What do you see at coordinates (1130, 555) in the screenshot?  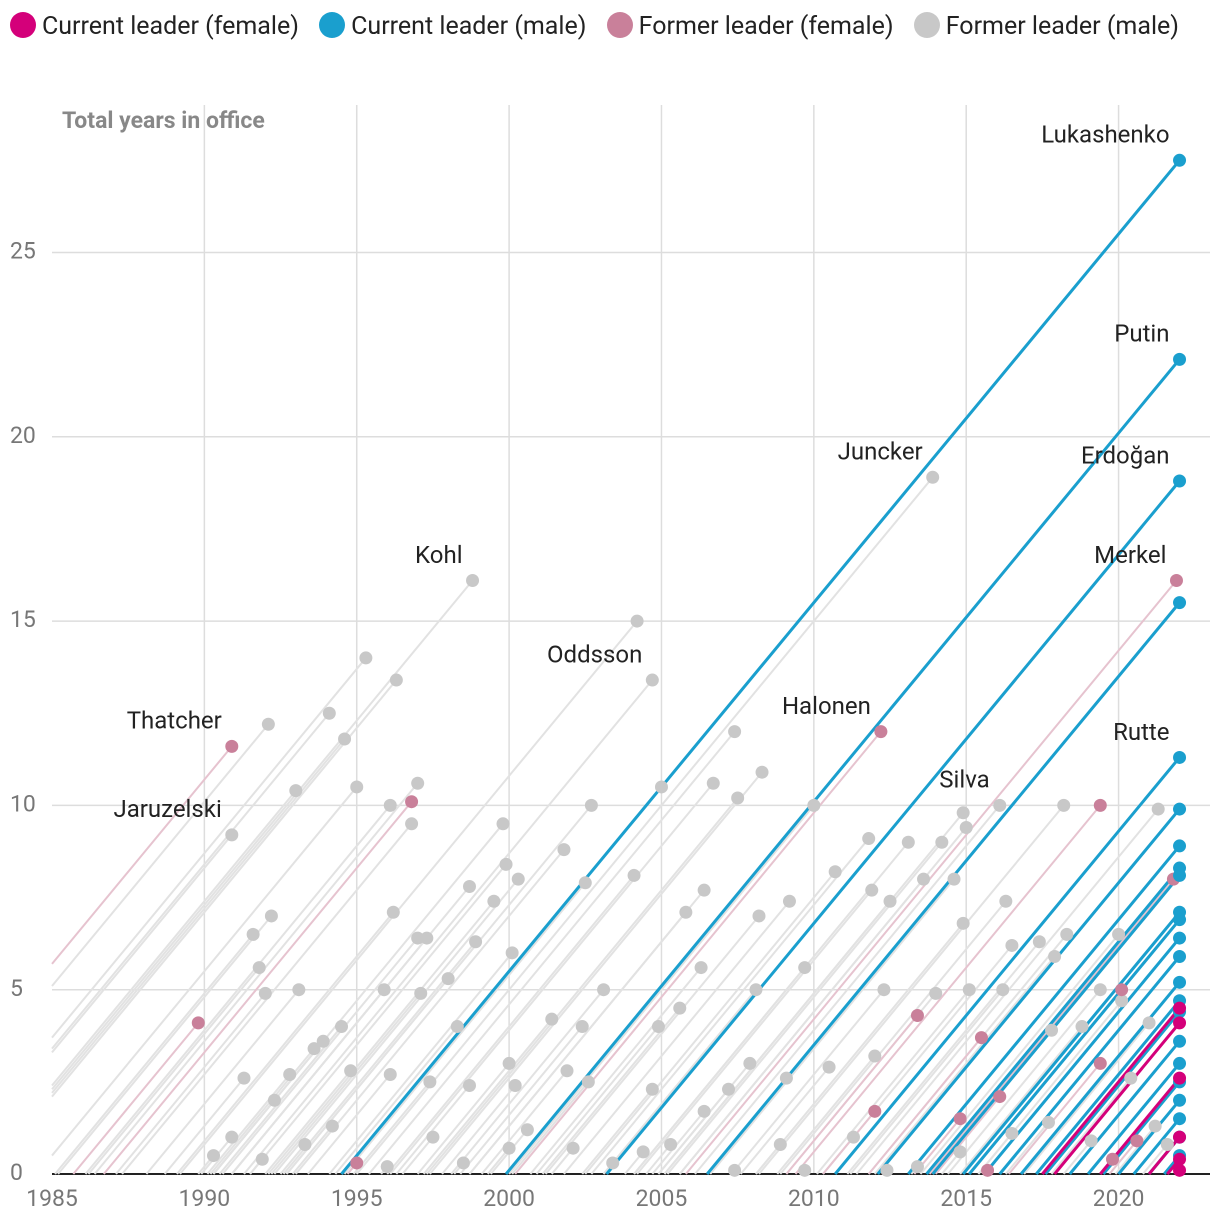 I see `leader-label: Merkel` at bounding box center [1130, 555].